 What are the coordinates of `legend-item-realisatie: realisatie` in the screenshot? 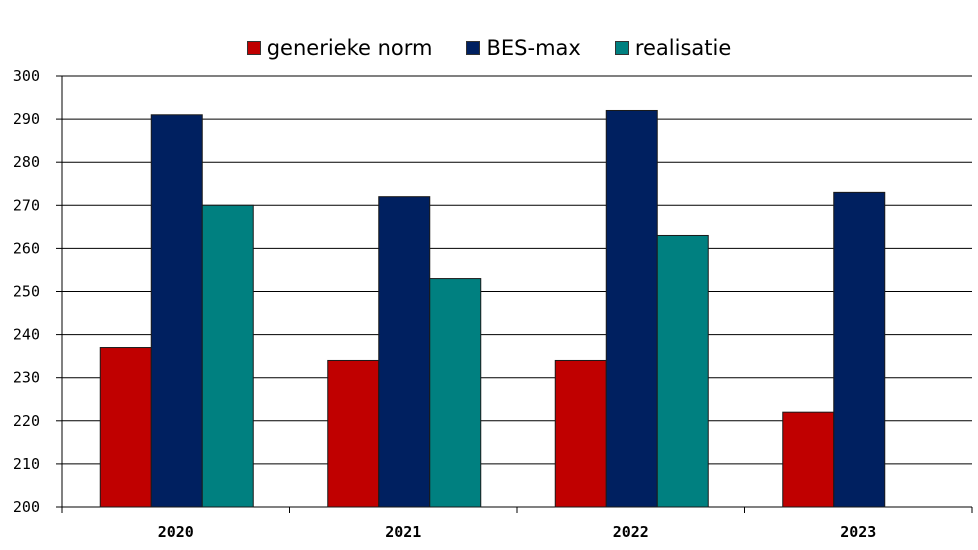 It's located at (673, 48).